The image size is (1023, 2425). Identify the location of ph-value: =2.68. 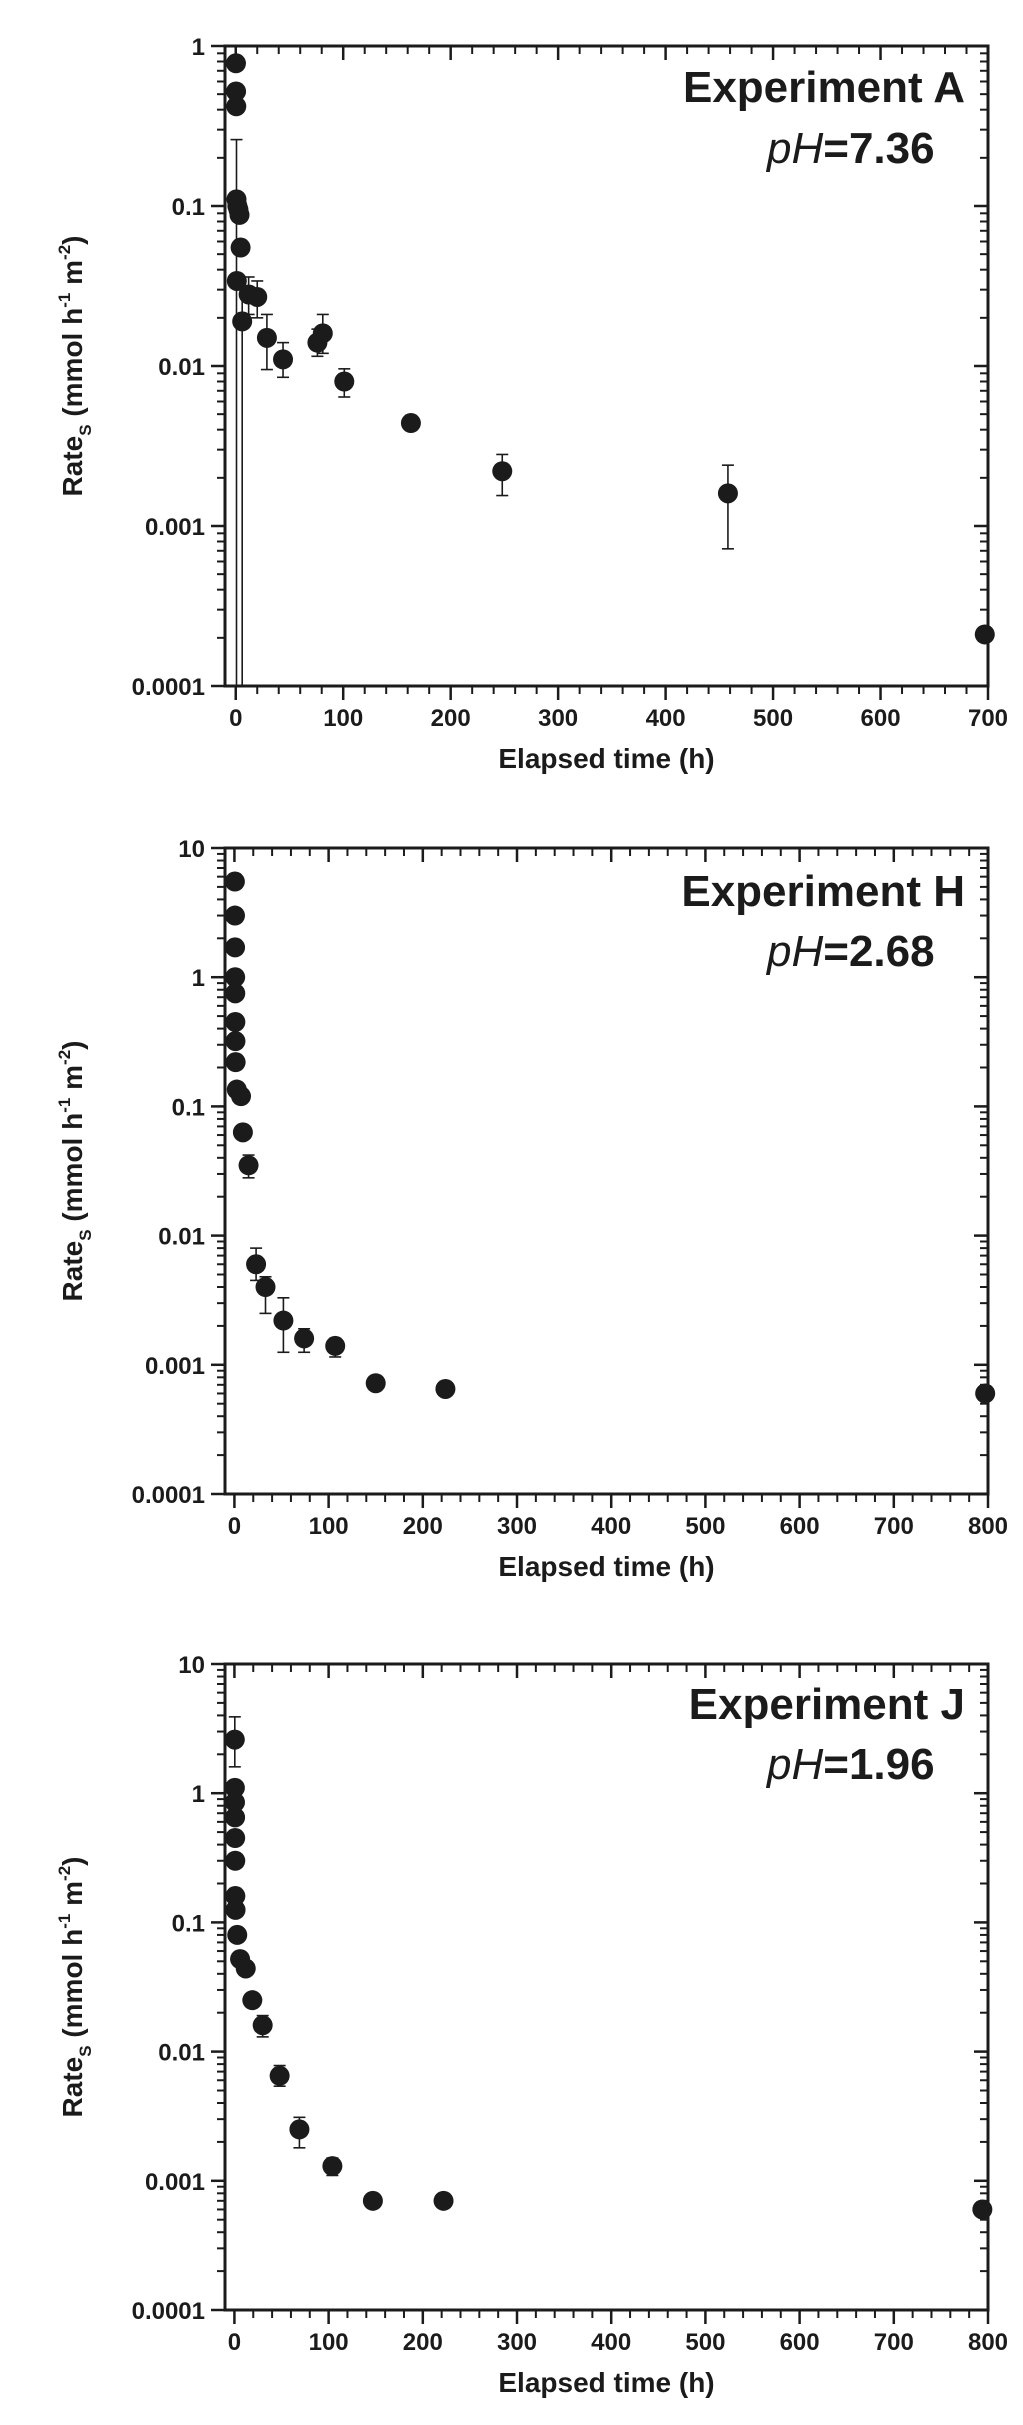
(878, 951).